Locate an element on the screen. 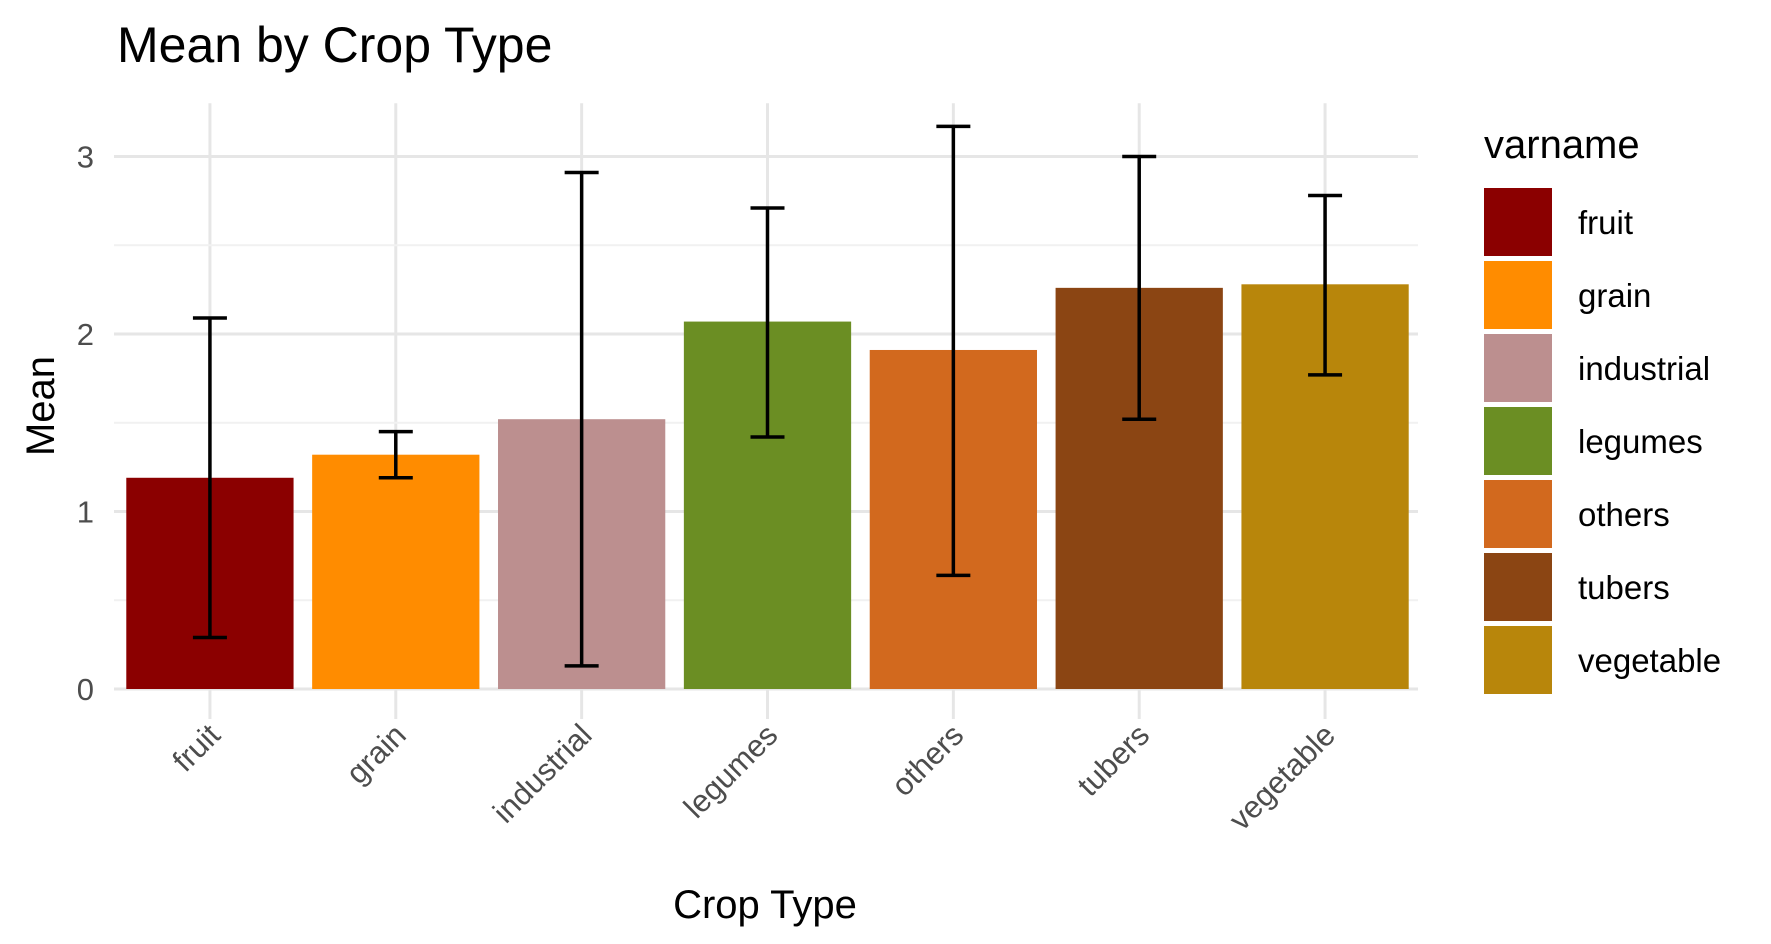 The height and width of the screenshot is (944, 1771). legend-key-vegetable is located at coordinates (1518, 660).